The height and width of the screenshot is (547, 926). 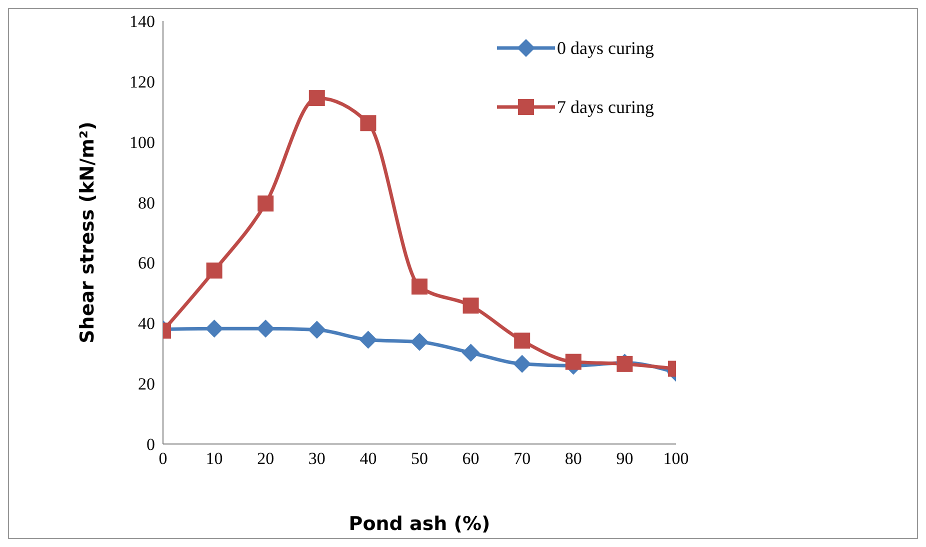 I want to click on y-tick-label: 20, so click(x=146, y=384).